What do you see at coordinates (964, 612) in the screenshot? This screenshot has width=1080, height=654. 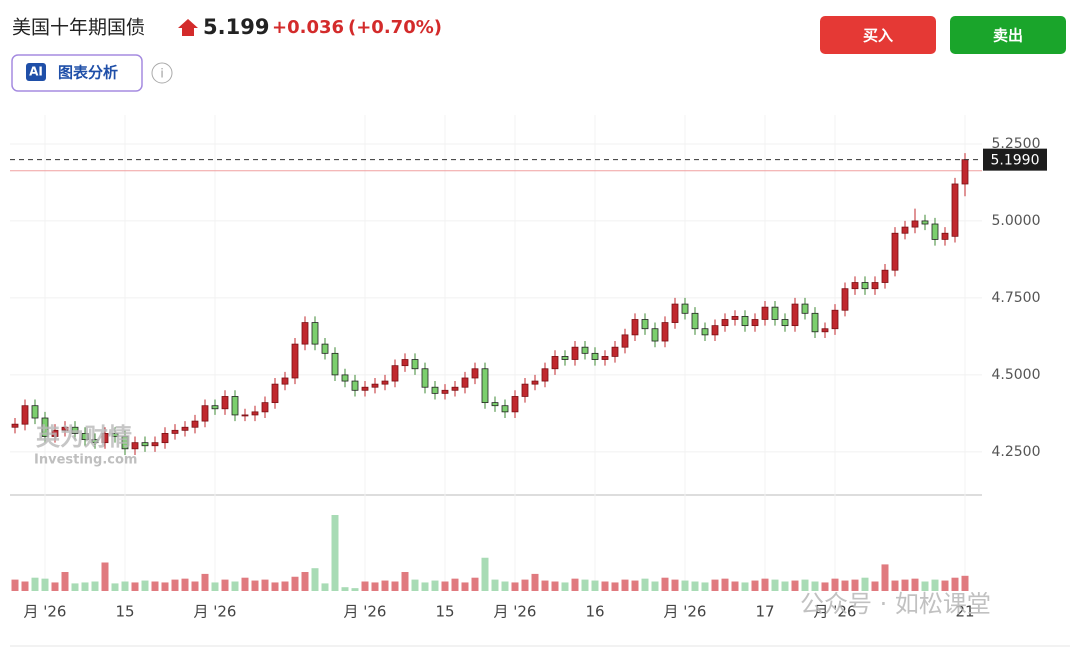 I see `x-tick-label: 21` at bounding box center [964, 612].